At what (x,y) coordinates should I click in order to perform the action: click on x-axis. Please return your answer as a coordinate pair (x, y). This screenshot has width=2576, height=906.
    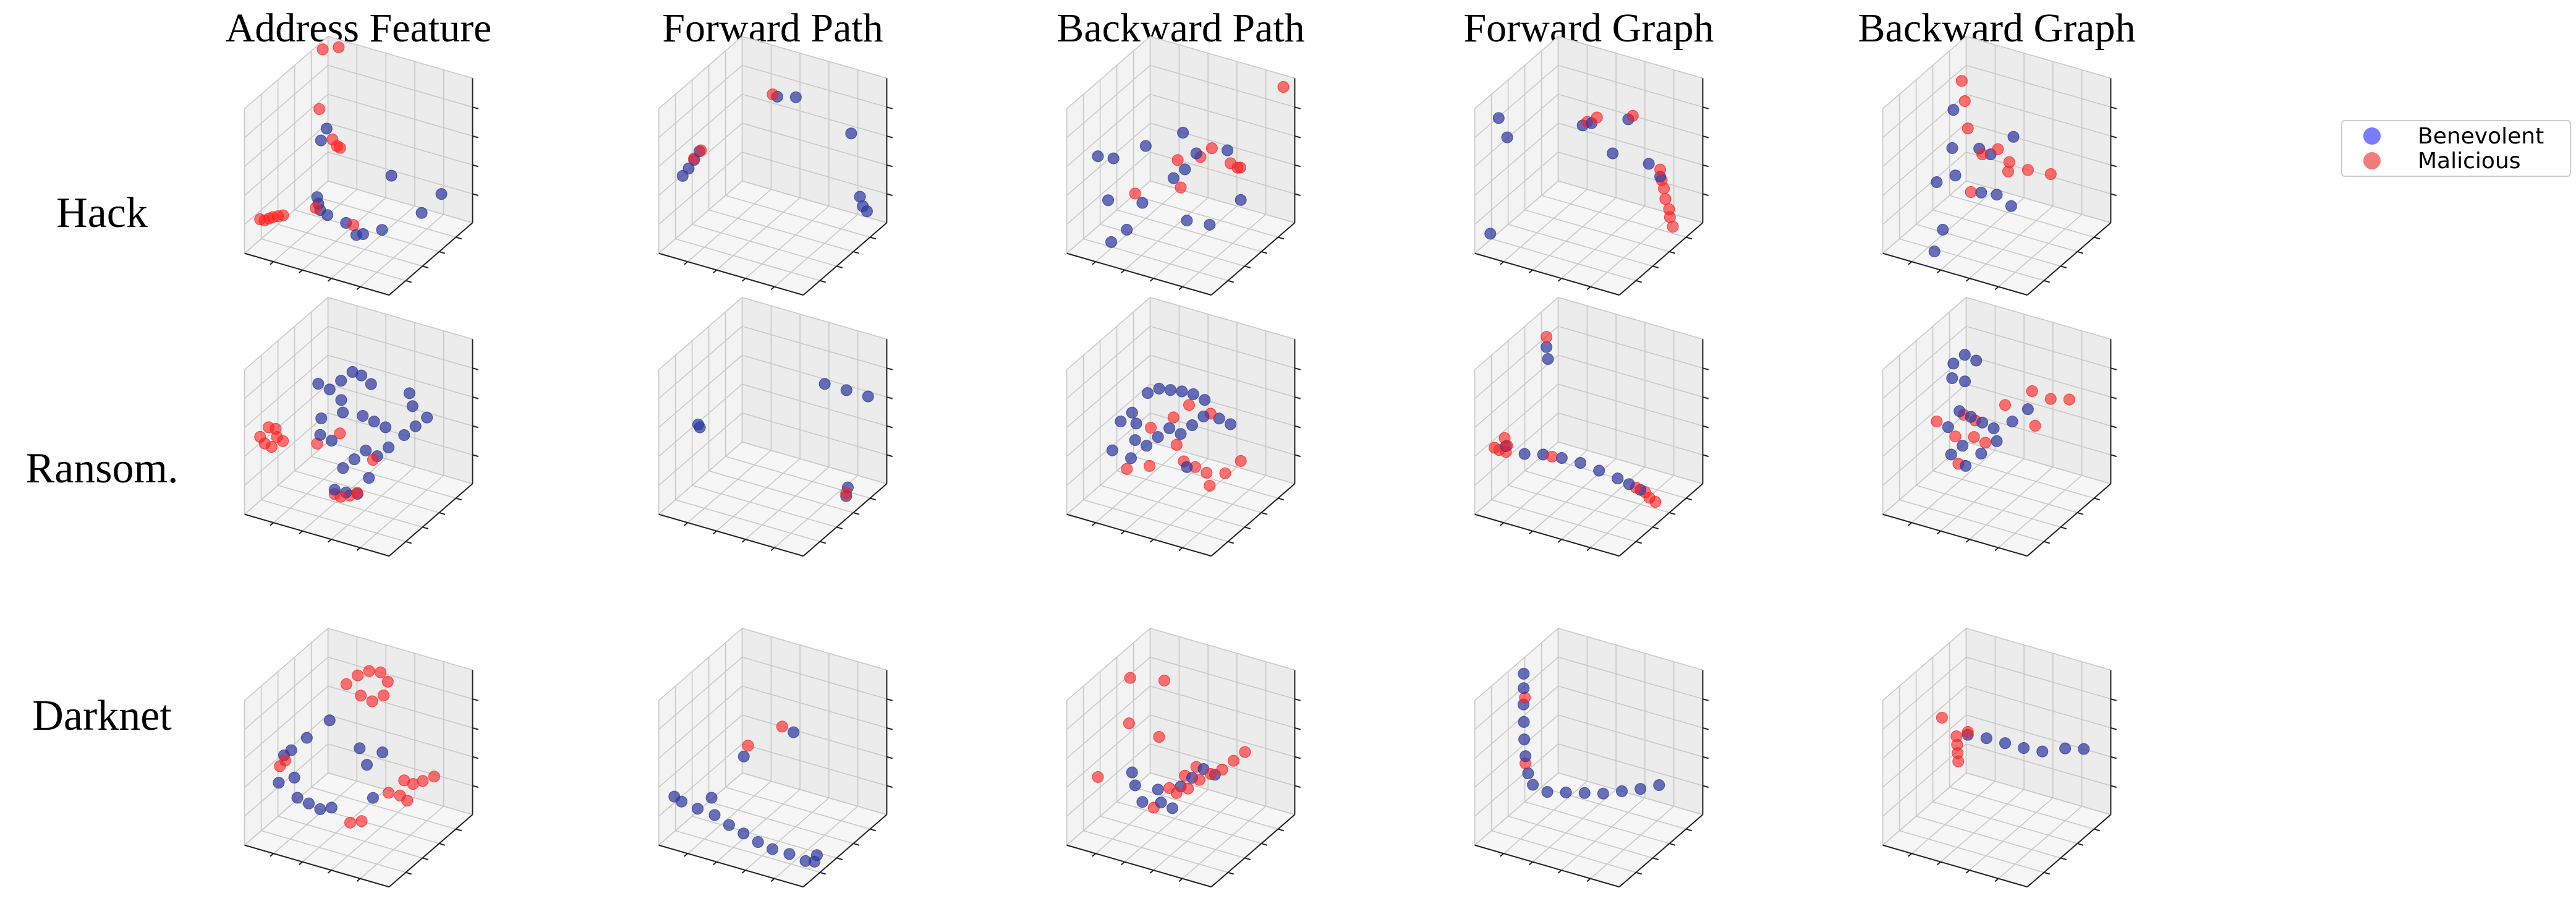
    Looking at the image, I should click on (1547, 866).